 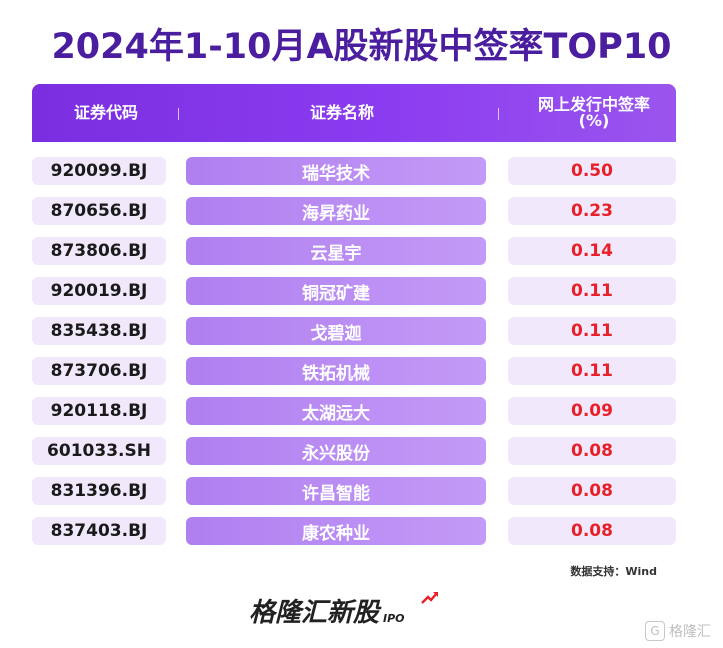 What do you see at coordinates (99, 171) in the screenshot?
I see `security-code-cell: 920099.BJ` at bounding box center [99, 171].